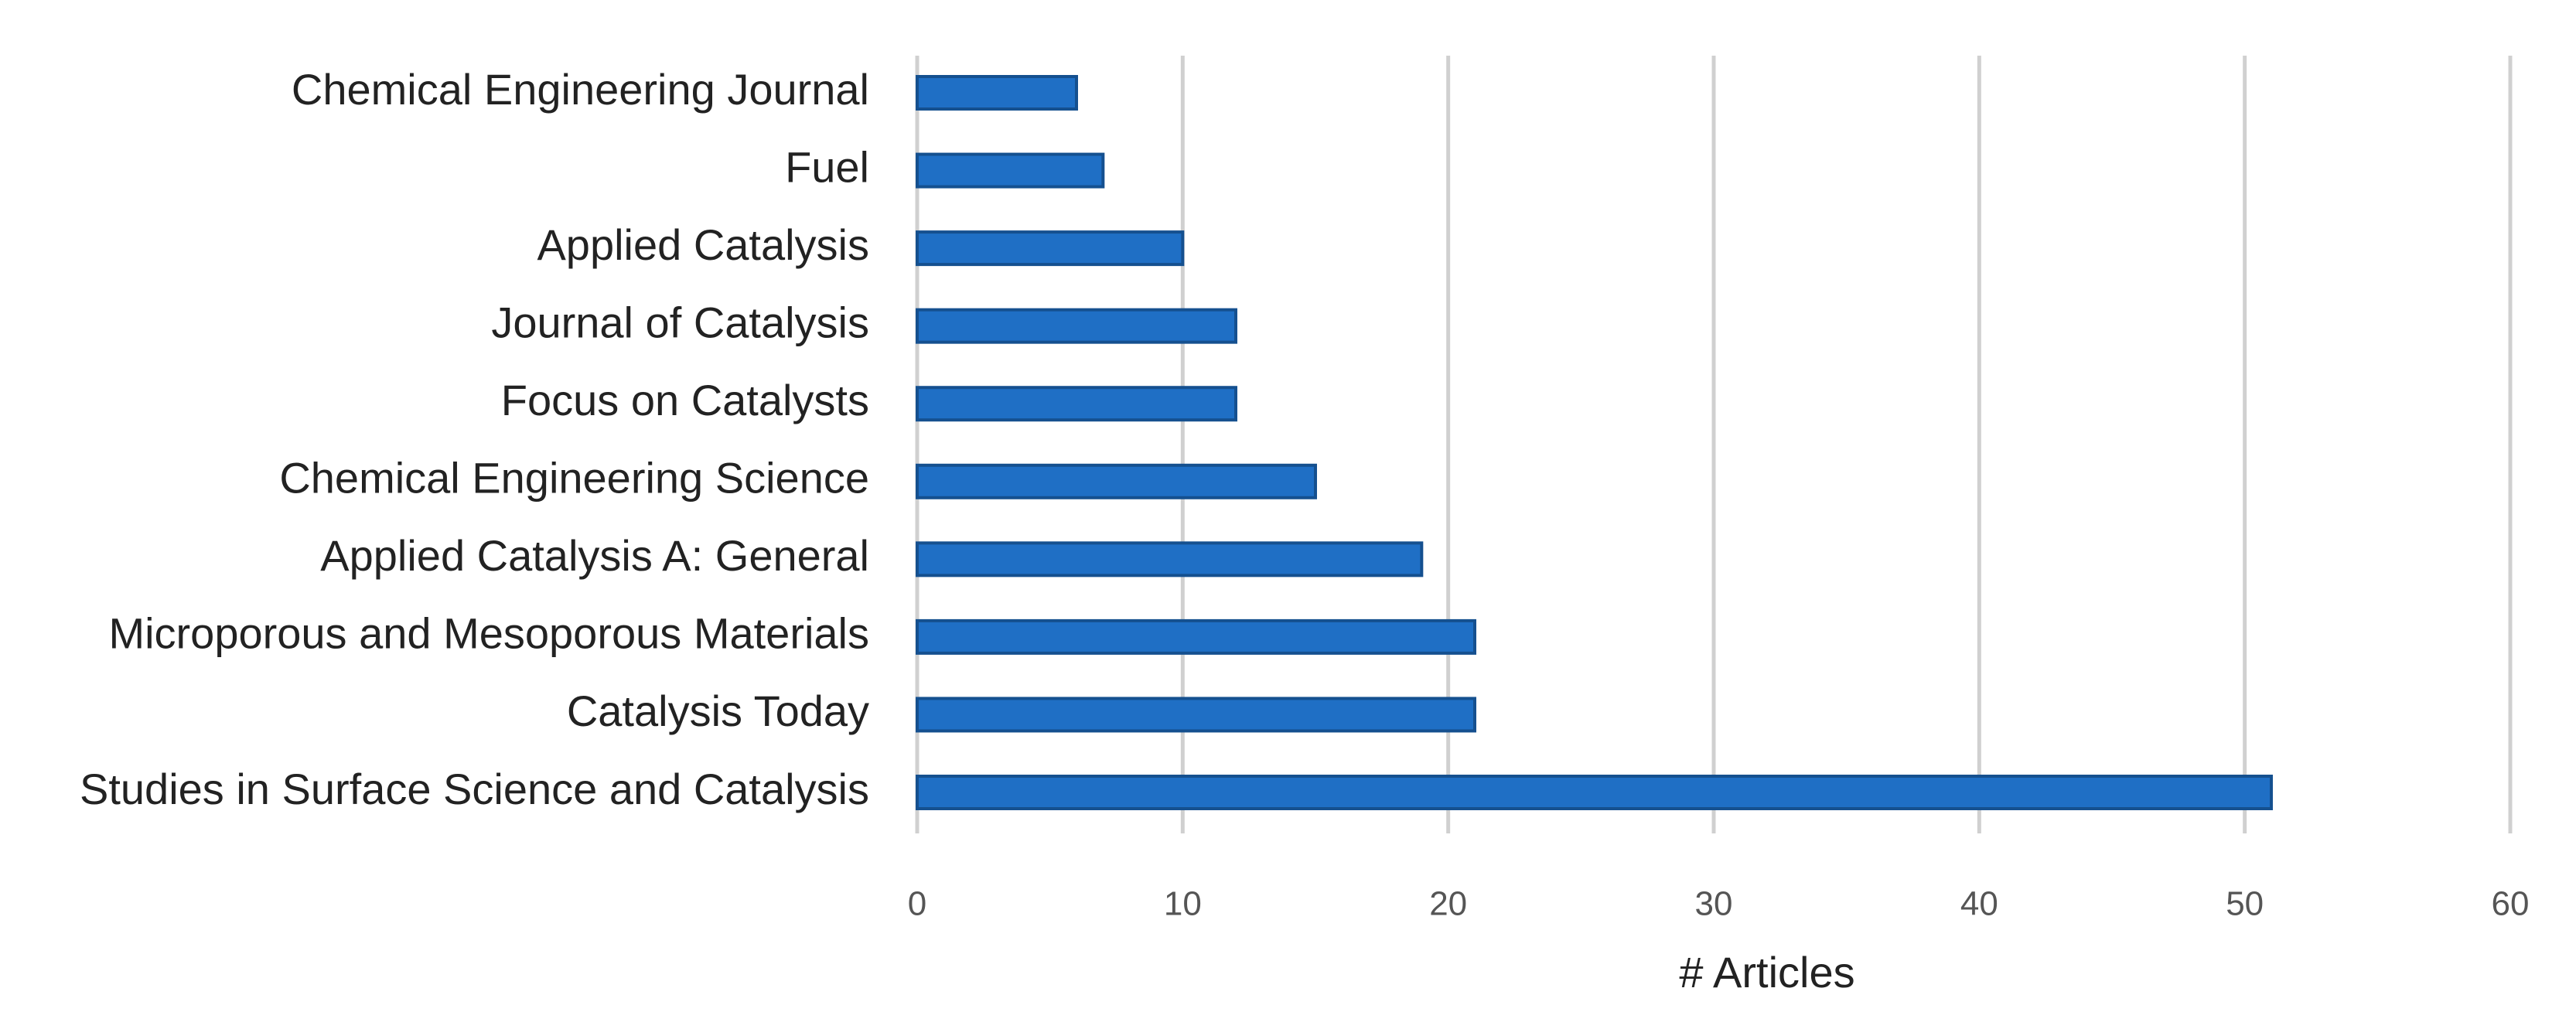 This screenshot has width=2576, height=1029. What do you see at coordinates (703, 244) in the screenshot?
I see `y-tick-label: Applied Catalysis` at bounding box center [703, 244].